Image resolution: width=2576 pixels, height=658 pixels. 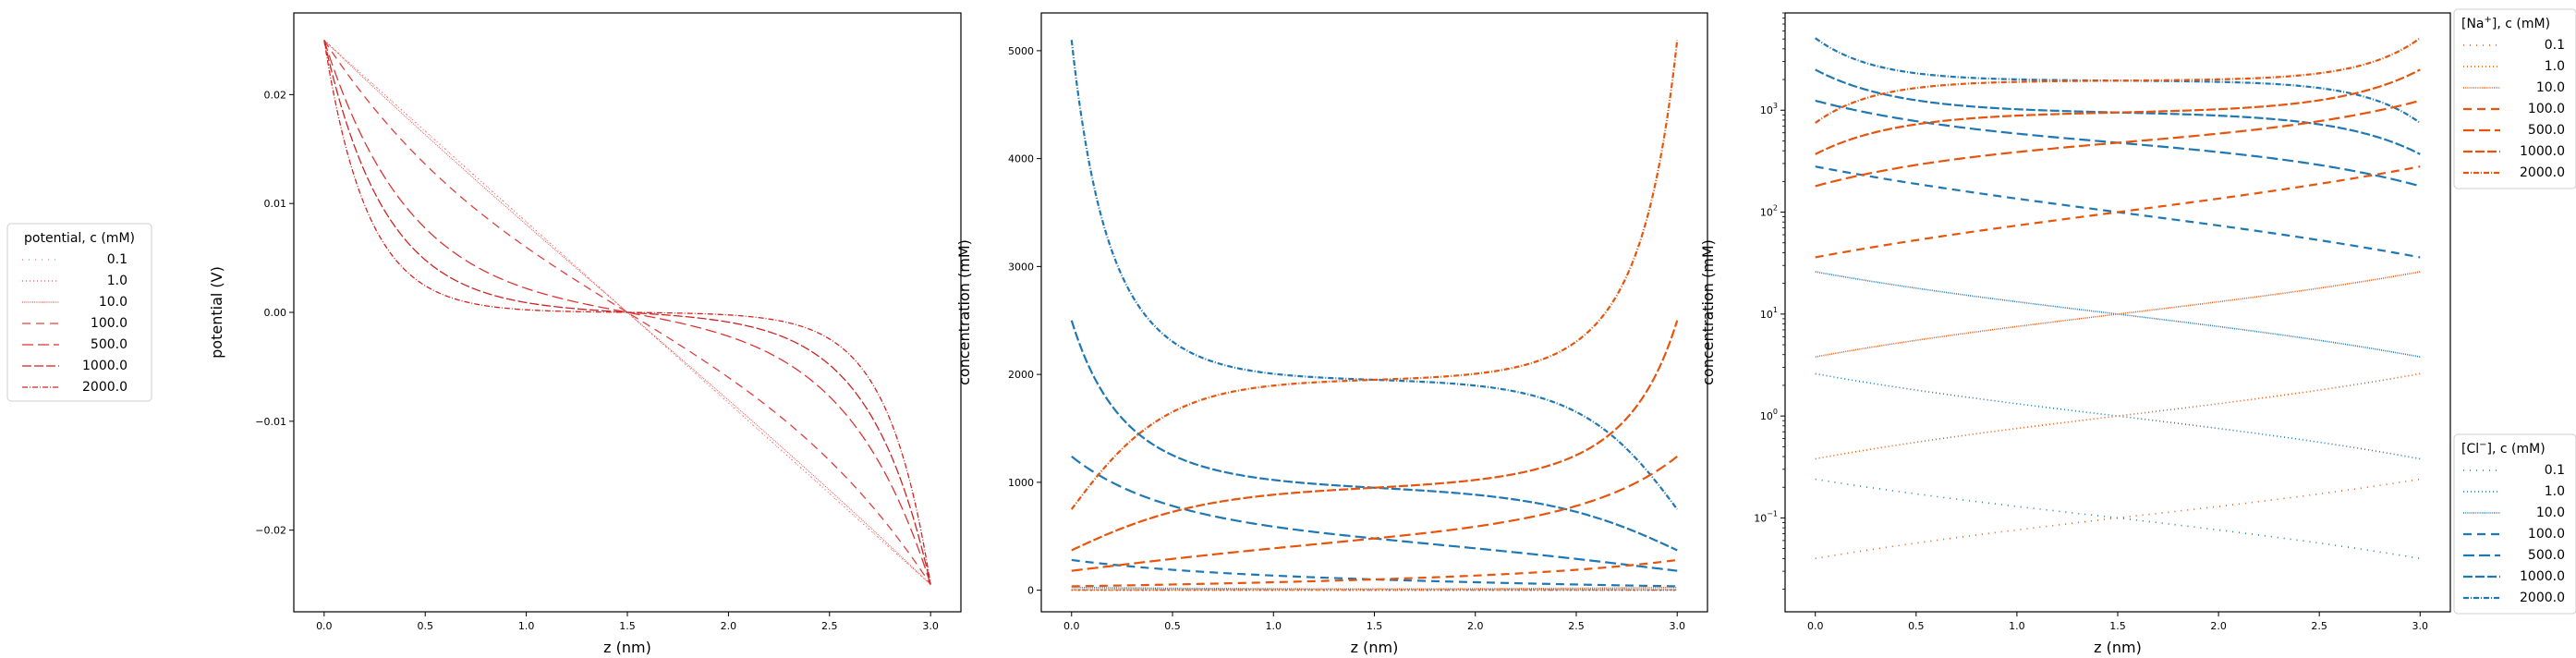 I want to click on y-tick-label: −0.02, so click(x=270, y=531).